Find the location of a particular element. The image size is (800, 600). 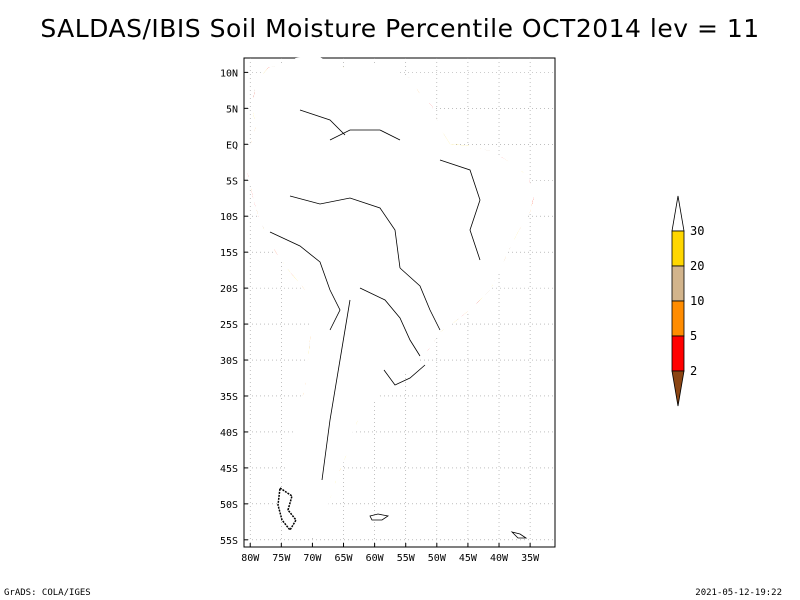

lat-tick-label: 20S is located at coordinates (229, 289).